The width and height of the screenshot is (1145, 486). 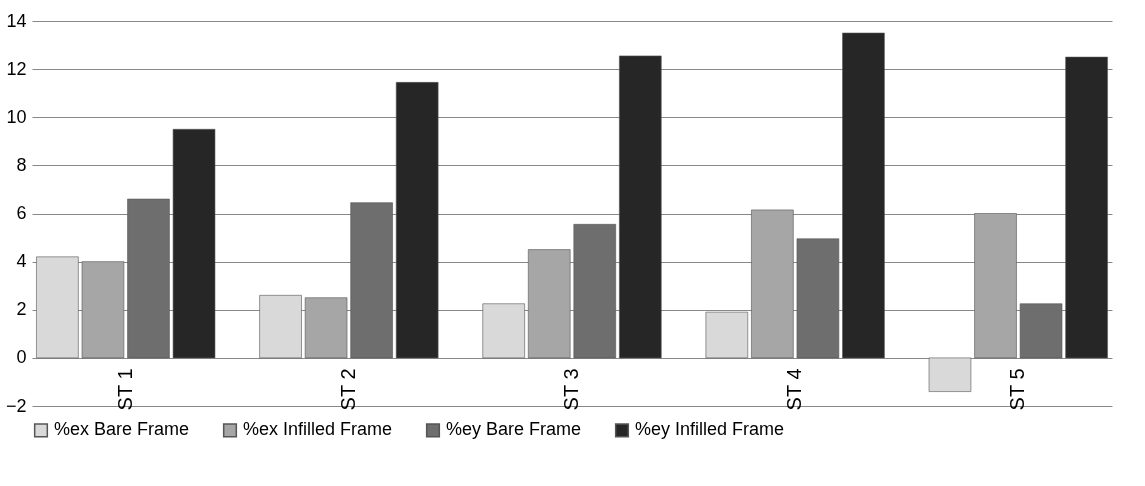 I want to click on x-tick-label: ST 4, so click(x=794, y=389).